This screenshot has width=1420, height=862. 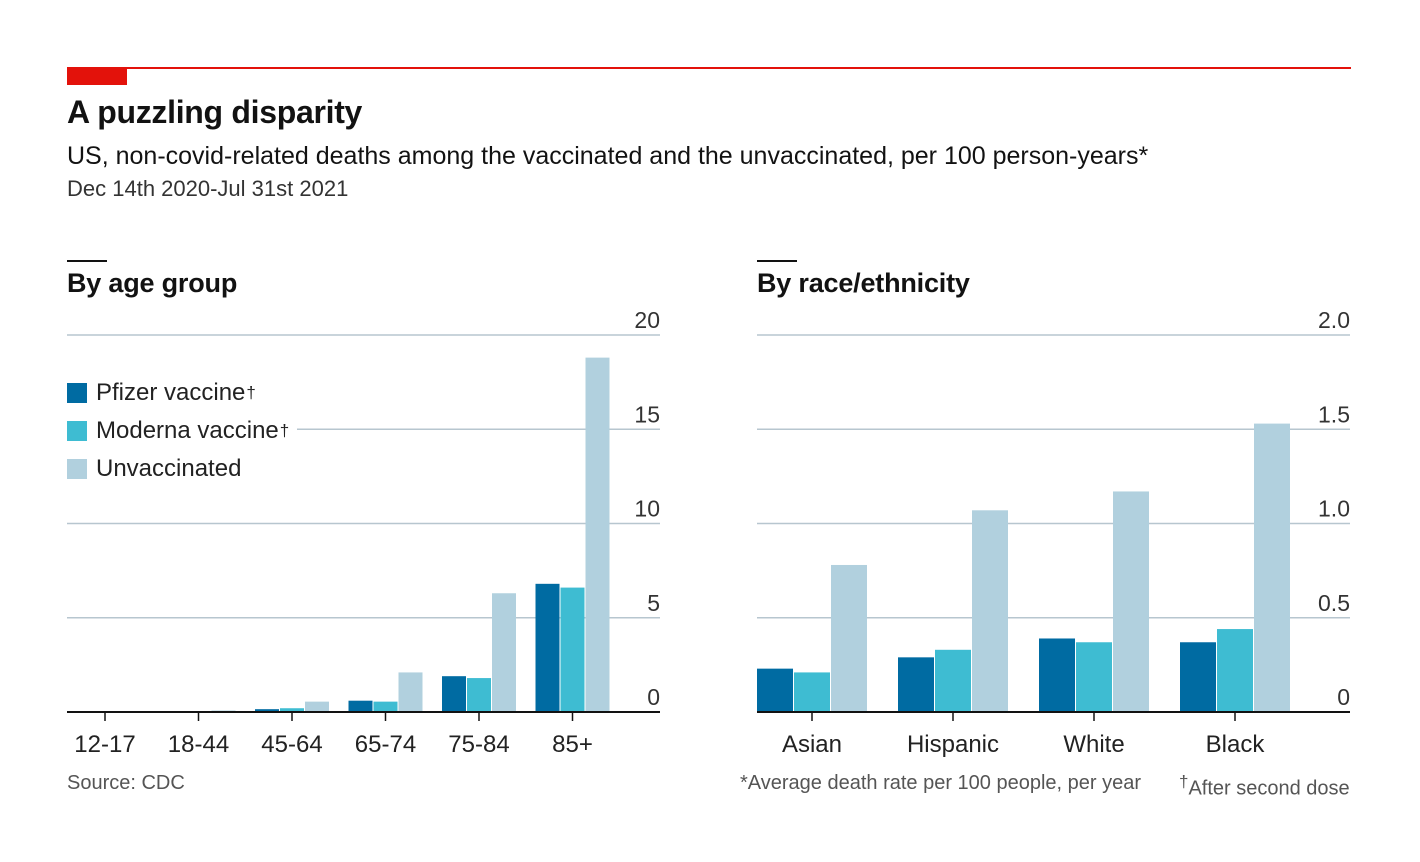 I want to click on age-xtick-label-4: 75-84, so click(x=478, y=744).